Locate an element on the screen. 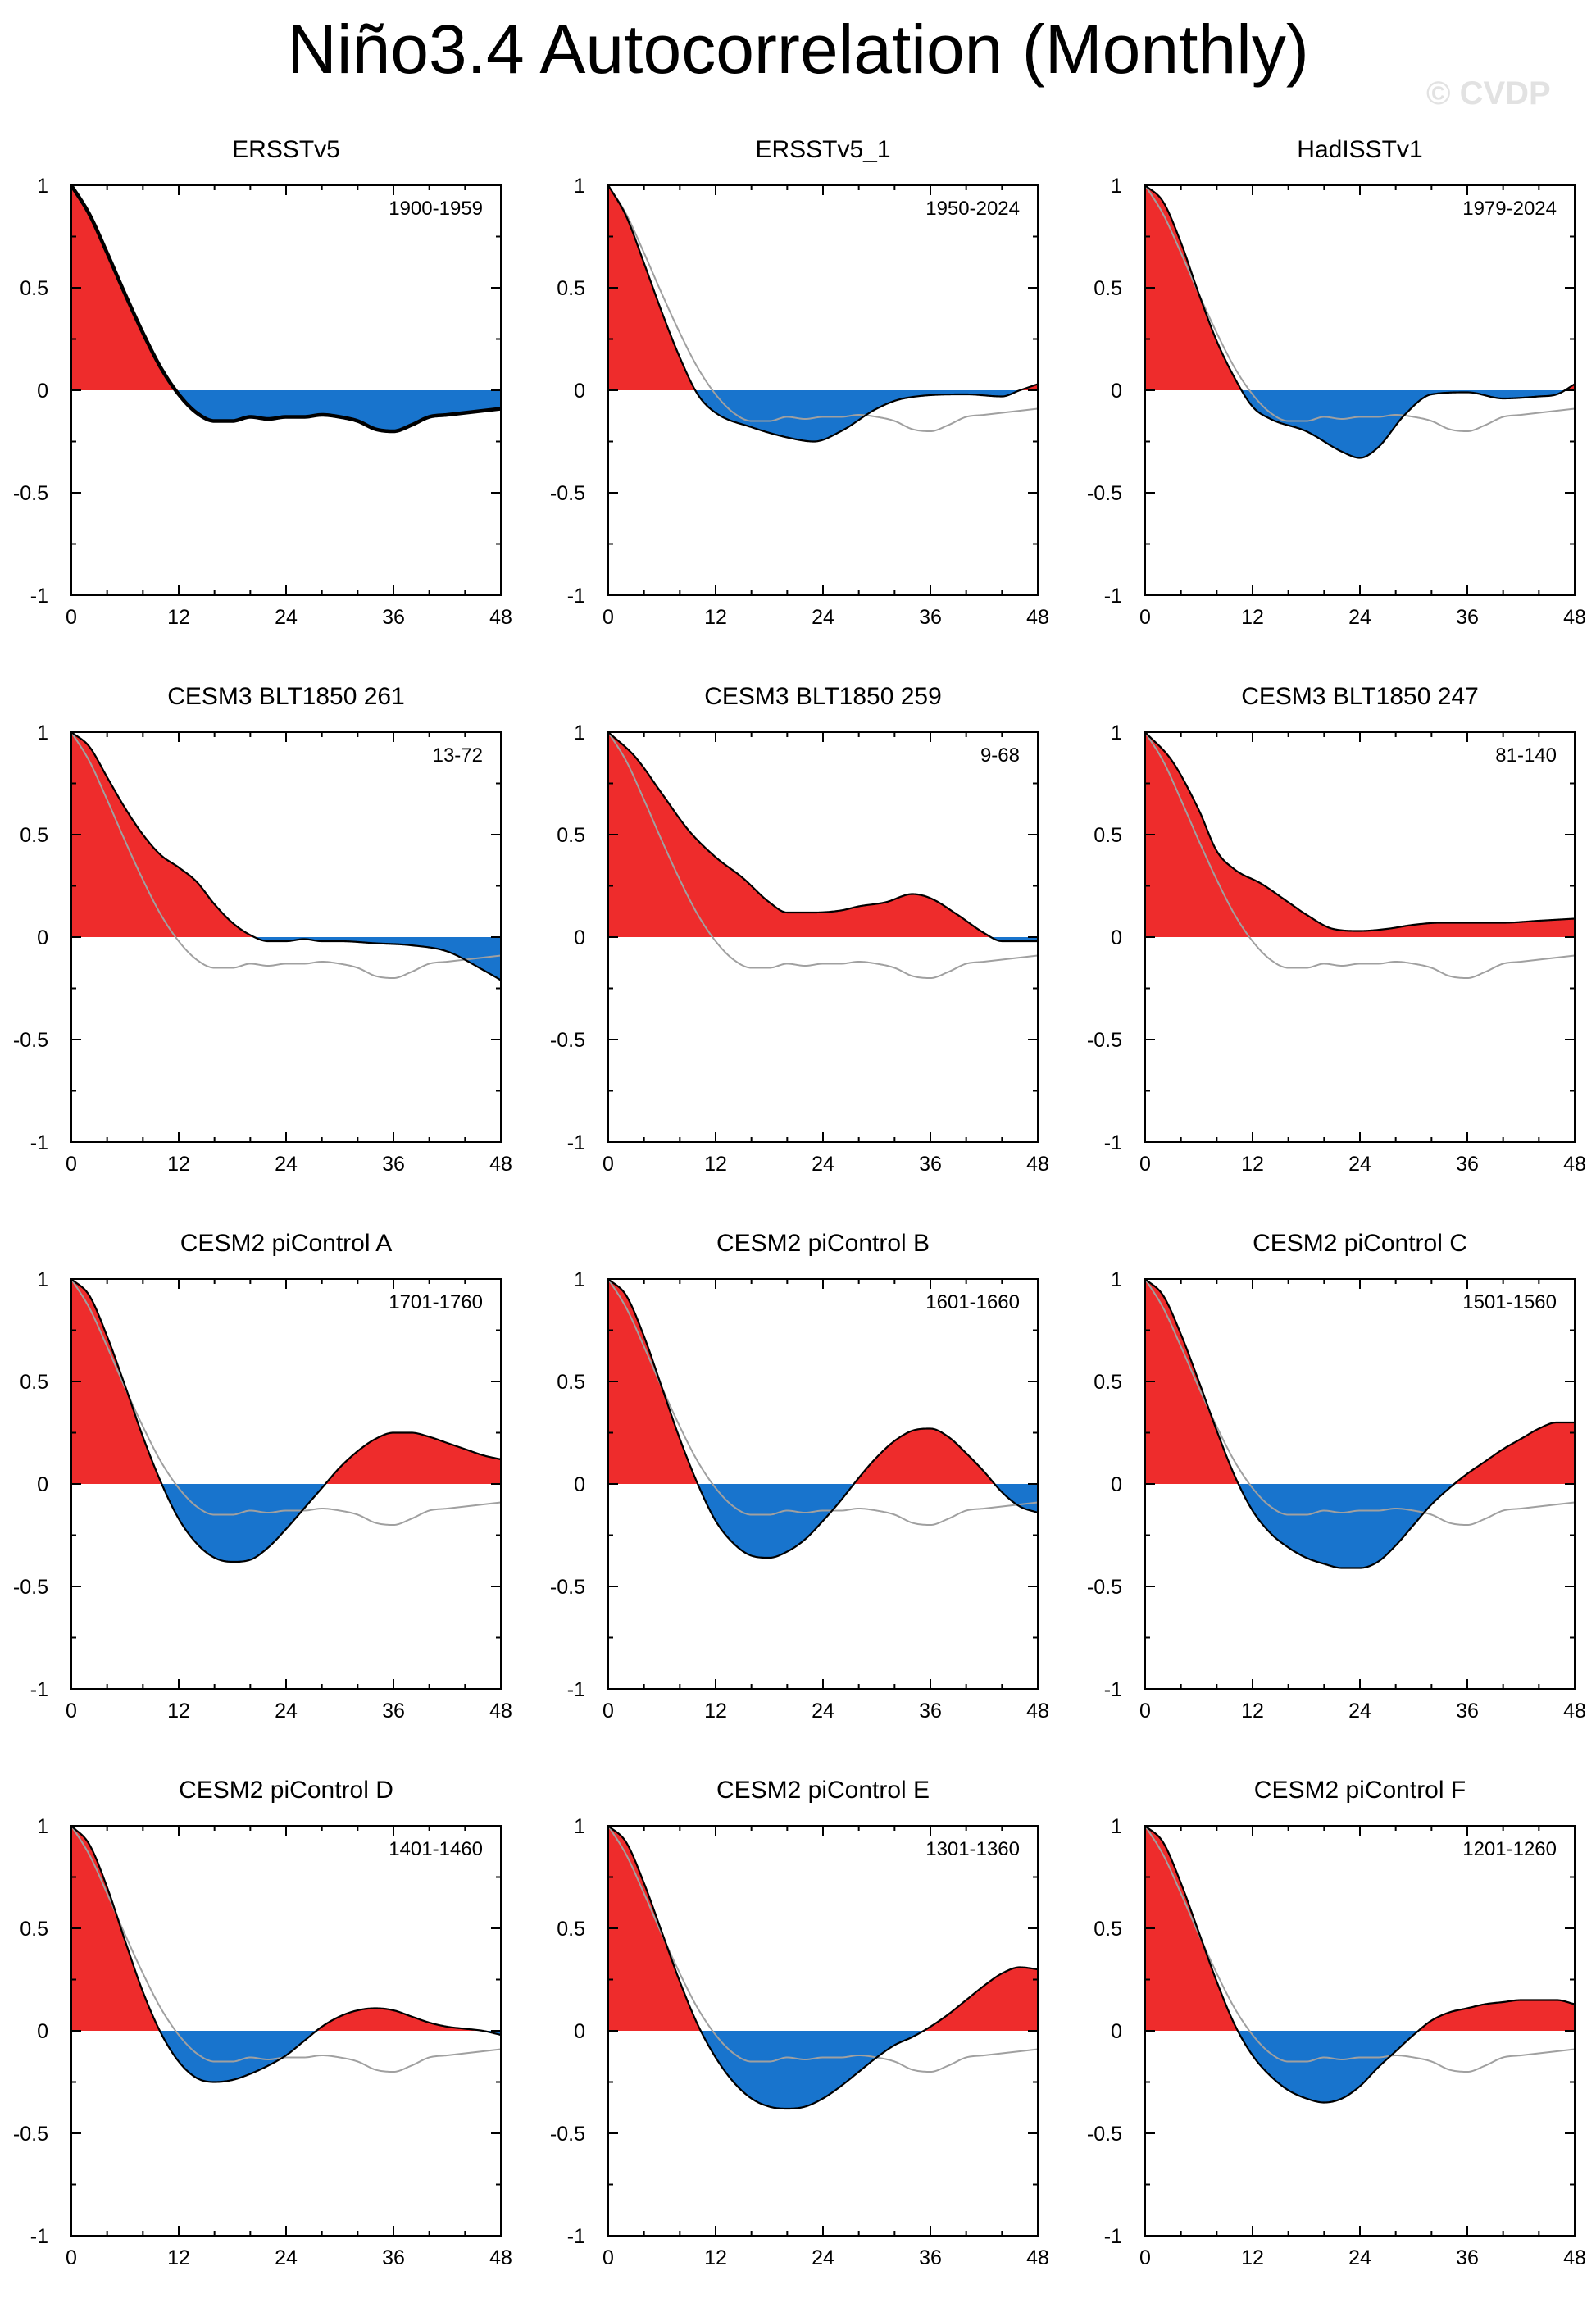 The width and height of the screenshot is (1596, 2312). panel-title: CESM2 piControl F is located at coordinates (1360, 1790).